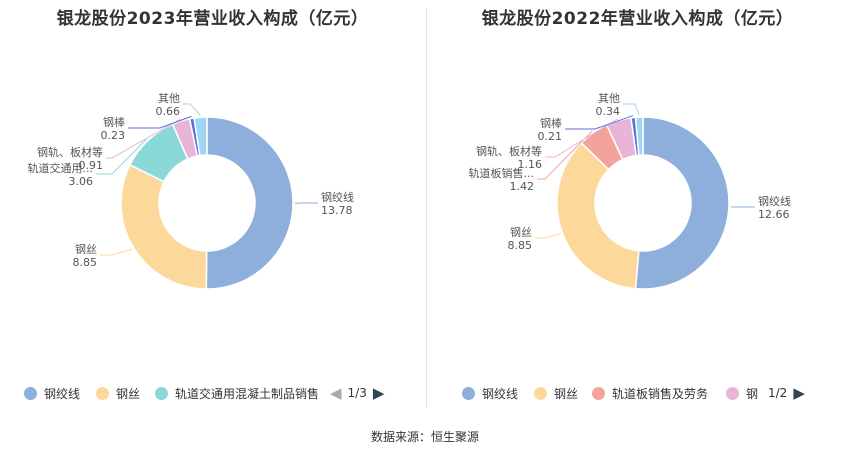  Describe the element at coordinates (247, 393) in the screenshot. I see `legend-label: 轨道交通用混凝土制品销售` at that location.